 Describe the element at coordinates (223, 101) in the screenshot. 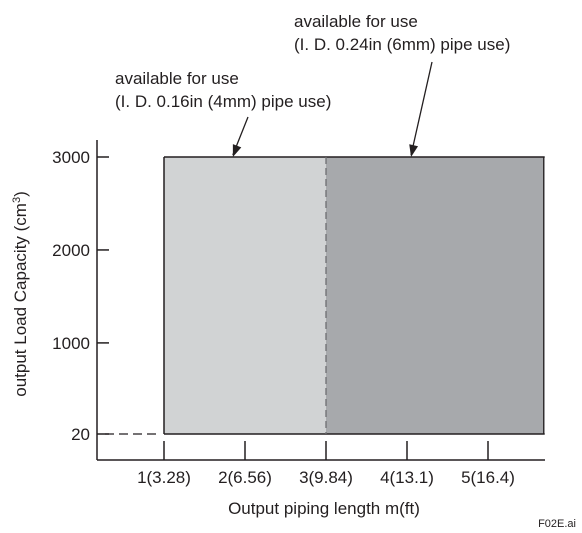

I see `annot-4mm-line-2: (I. D. 0.16in (4mm) pipe use)` at that location.